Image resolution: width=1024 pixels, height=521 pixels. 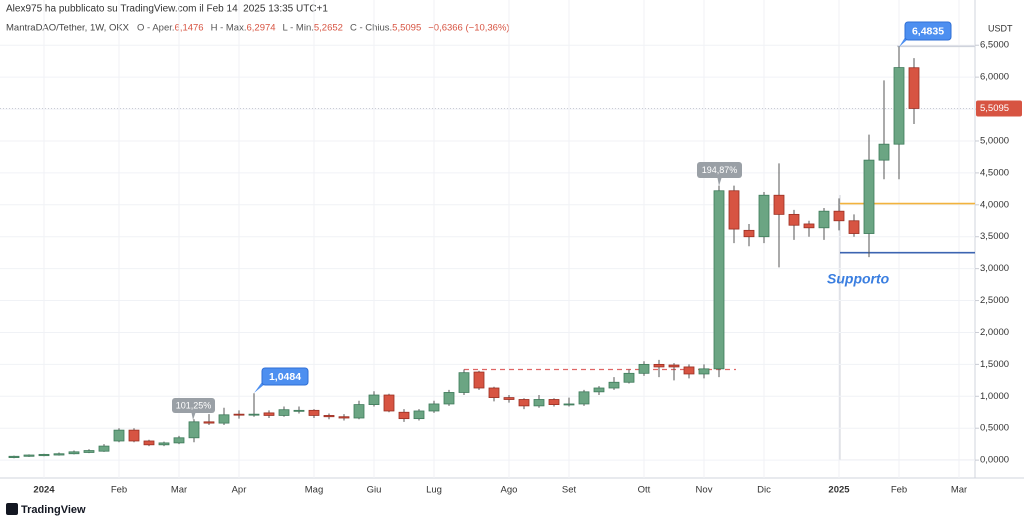 I want to click on x-tick-label: Ott, so click(x=644, y=490).